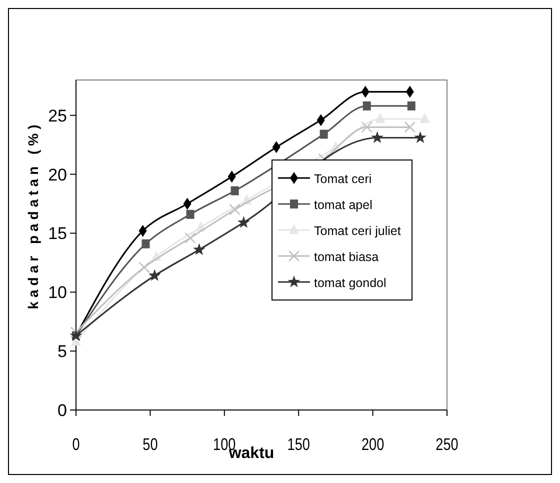  Describe the element at coordinates (447, 445) in the screenshot. I see `x-tick-label: 250` at that location.